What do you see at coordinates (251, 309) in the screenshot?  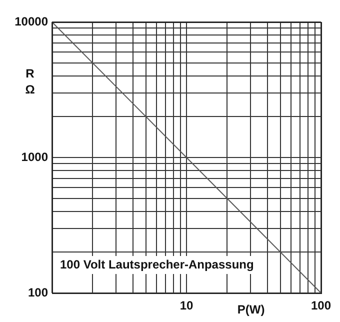 I see `x-axis-title: P(W)` at bounding box center [251, 309].